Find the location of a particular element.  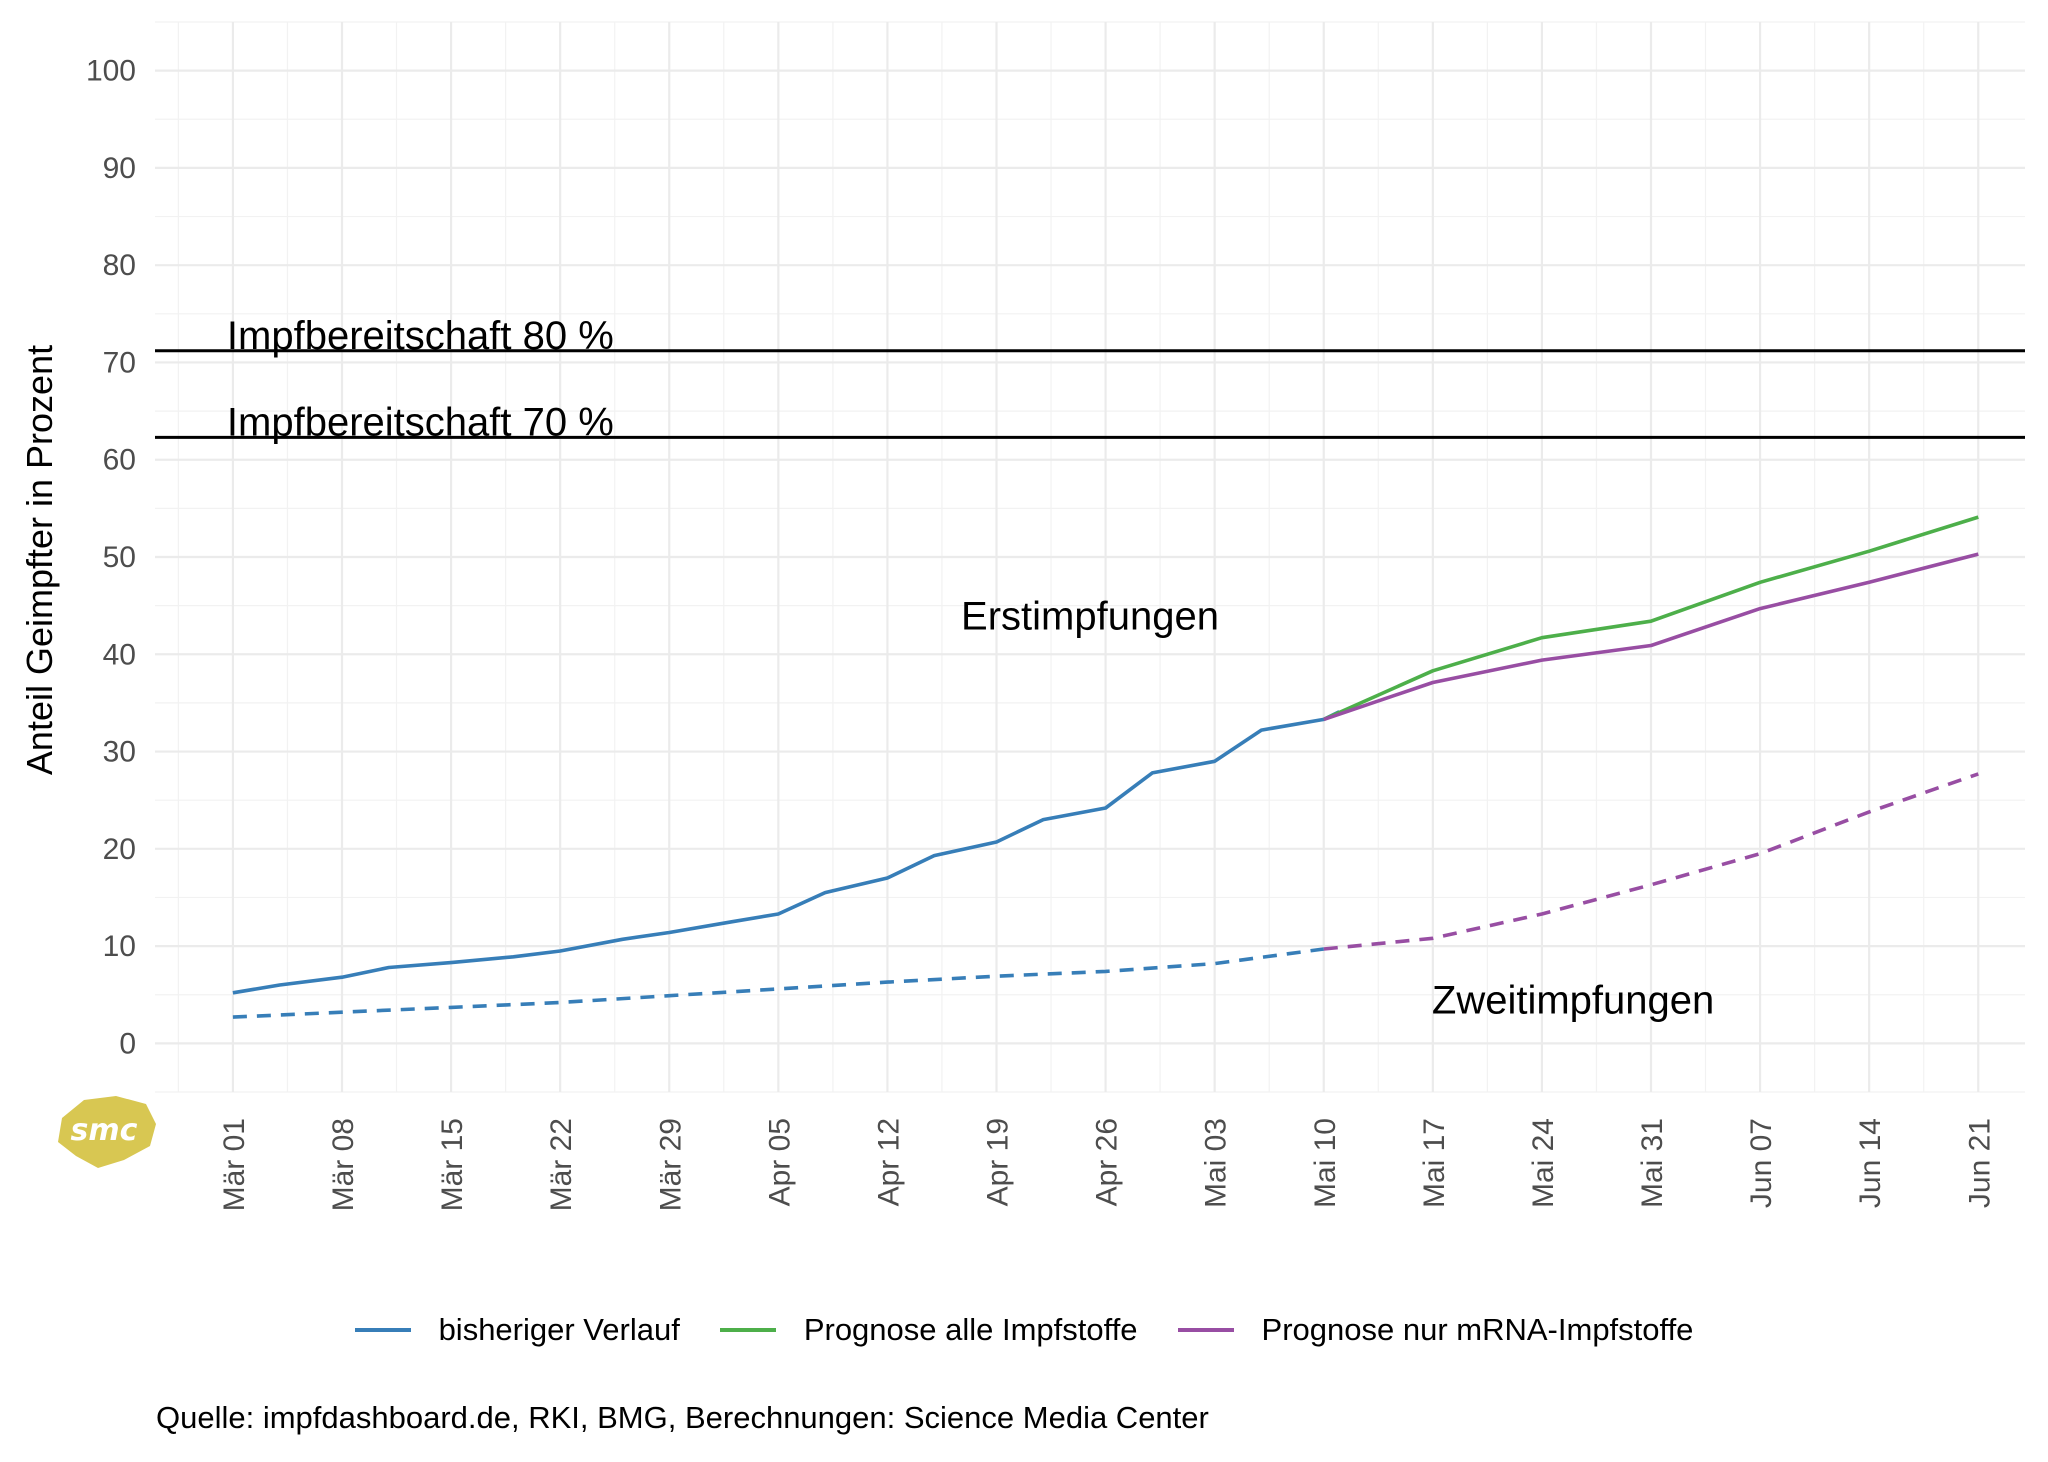

x-tick-label: Apr 12 is located at coordinates (888, 1162).